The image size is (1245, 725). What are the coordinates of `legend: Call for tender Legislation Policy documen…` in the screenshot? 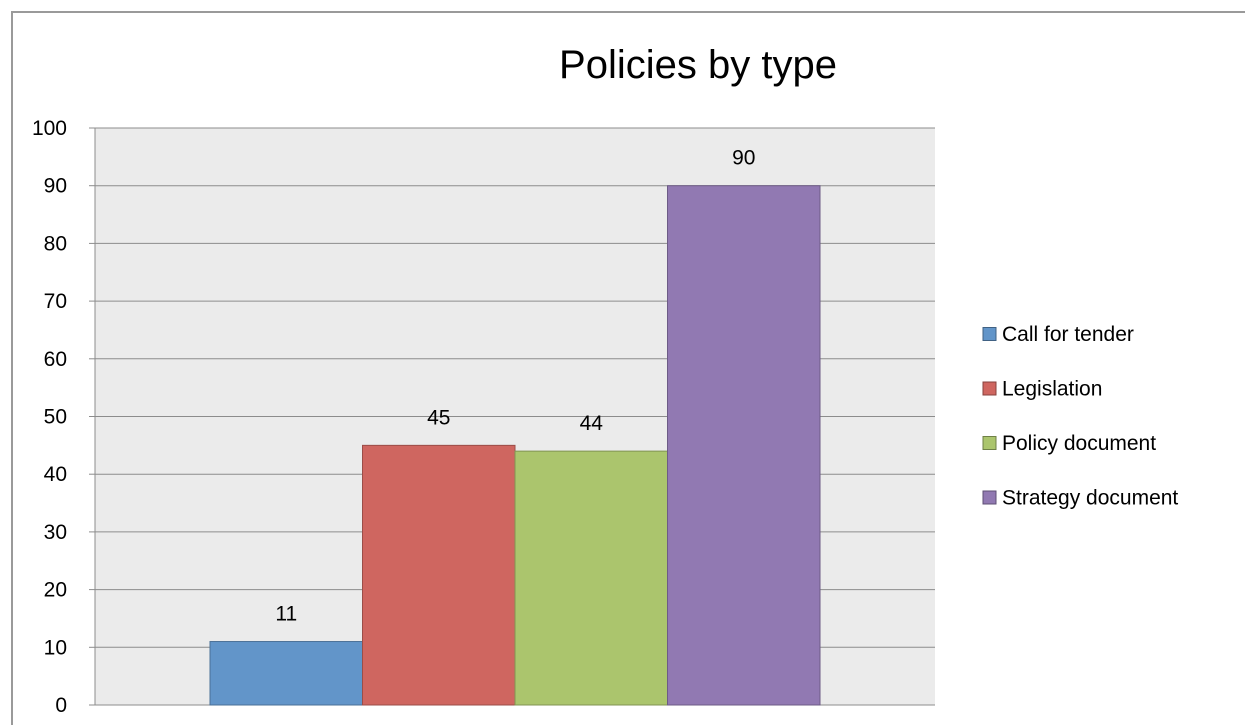 It's located at (1080, 416).